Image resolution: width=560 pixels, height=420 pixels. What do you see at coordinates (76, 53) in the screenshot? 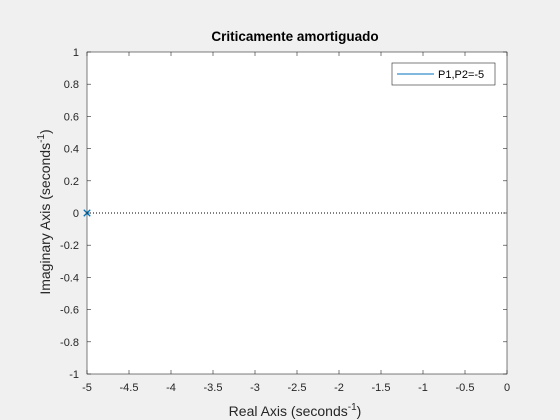
I see `y-tick-label: 1` at bounding box center [76, 53].